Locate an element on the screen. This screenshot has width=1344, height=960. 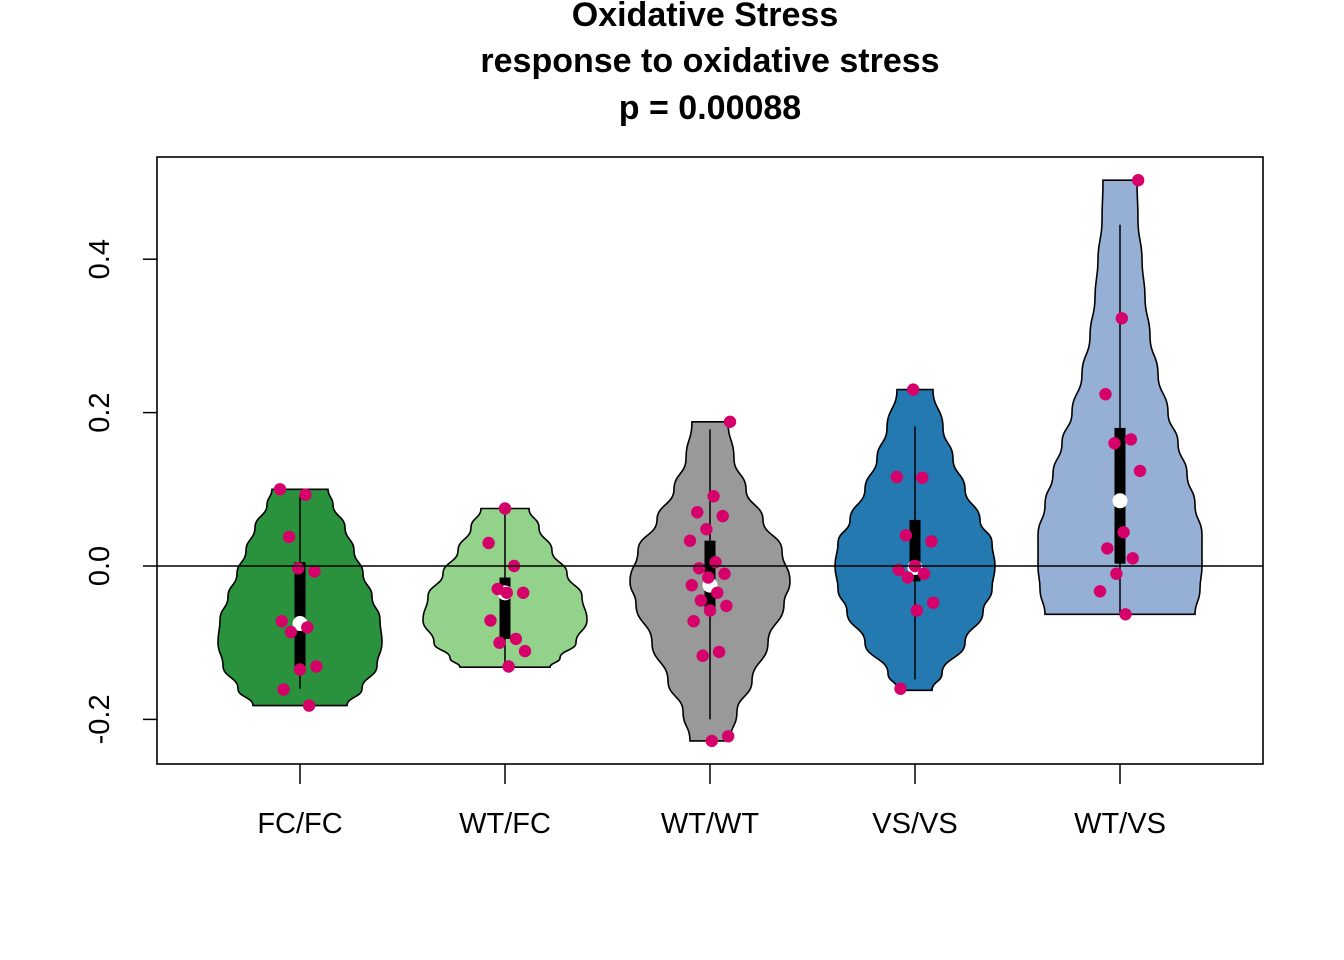
chart-title-line-3: p = 0.00088 is located at coordinates (710, 108).